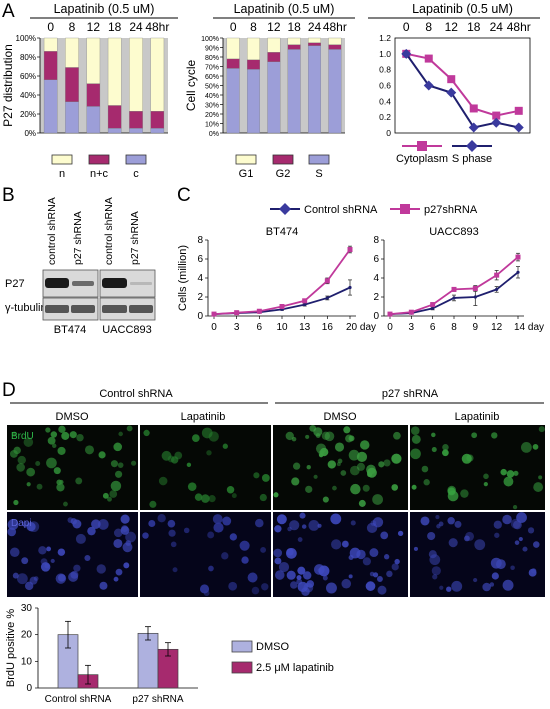  Describe the element at coordinates (376, 278) in the screenshot. I see `y-tick-label: 4` at that location.